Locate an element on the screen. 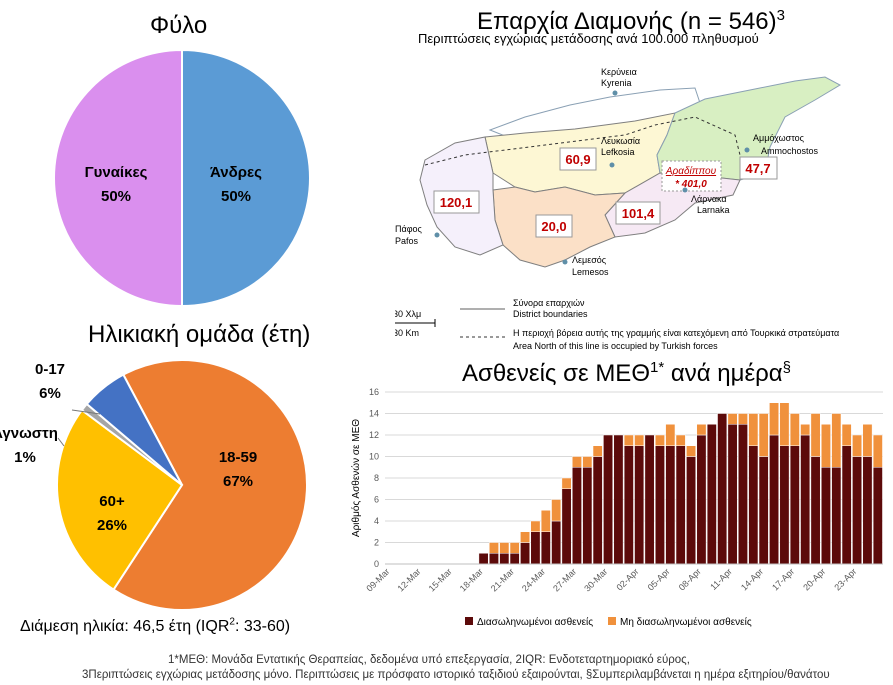 This screenshot has height=685, width=893. legend-swatch-non-intubated is located at coordinates (612, 621).